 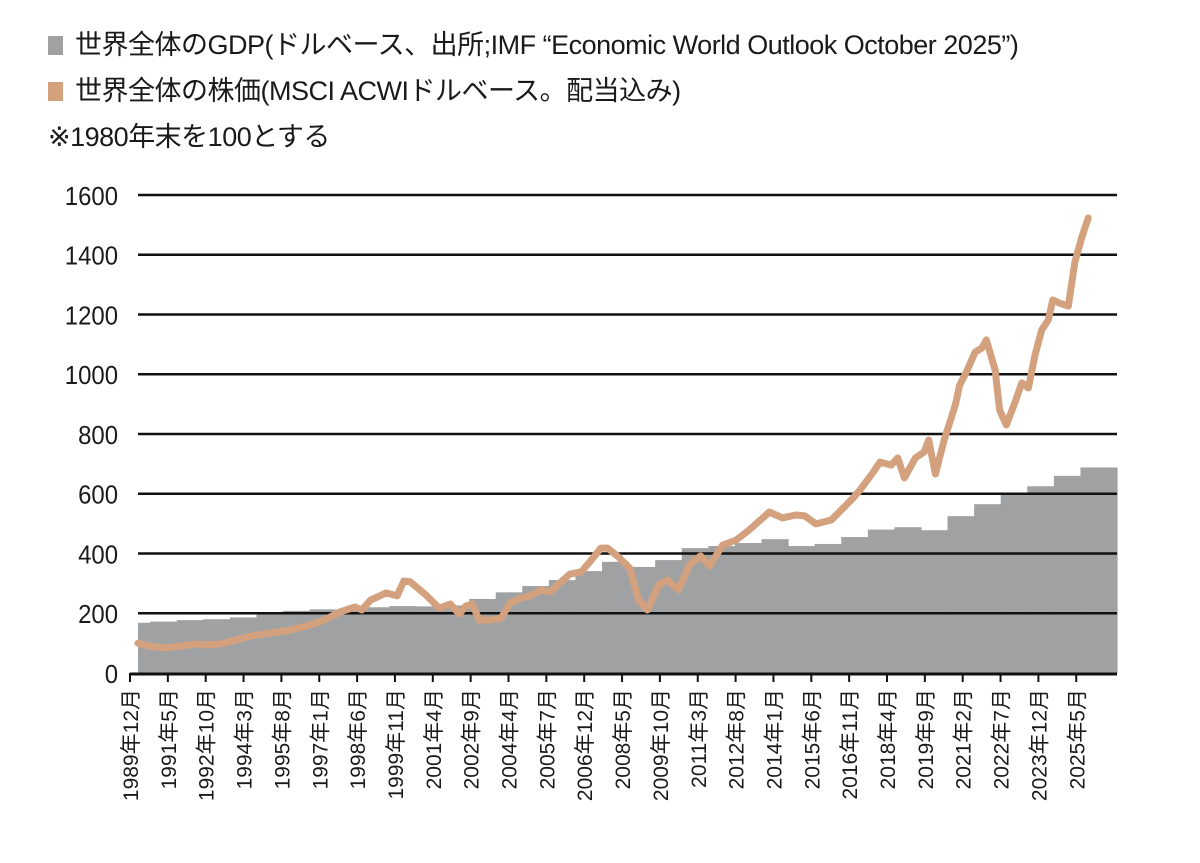 What do you see at coordinates (429, 639) in the screenshot?
I see `gdp-bar-2001` at bounding box center [429, 639].